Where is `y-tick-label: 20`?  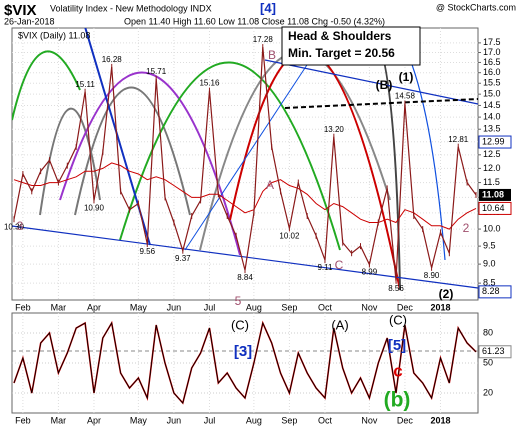 y-tick-label: 20 is located at coordinates (488, 392).